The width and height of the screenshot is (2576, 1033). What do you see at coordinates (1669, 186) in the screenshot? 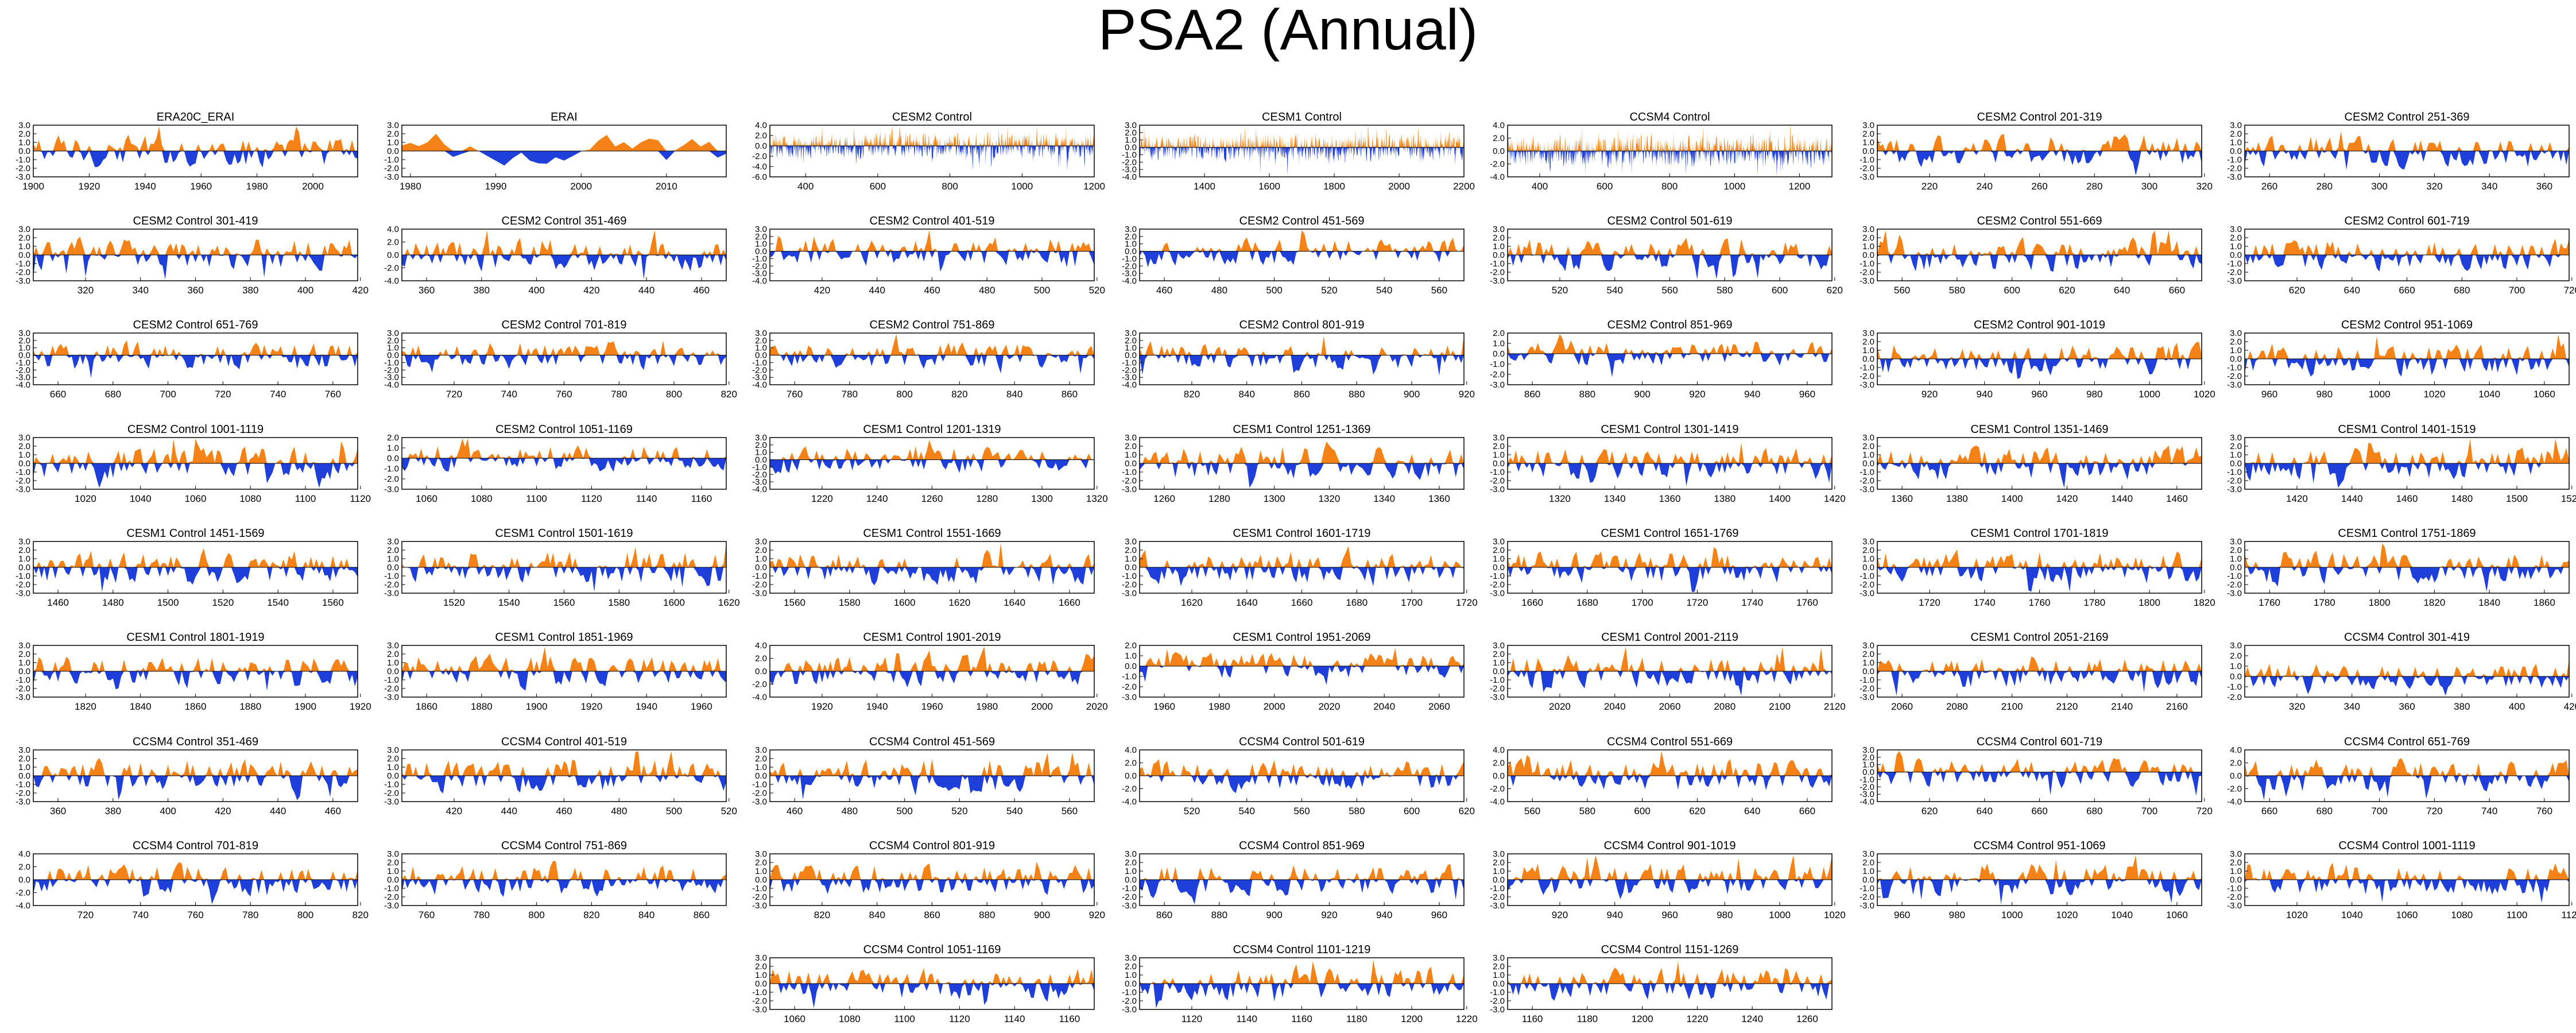
I see `x-tick-label: 800` at bounding box center [1669, 186].